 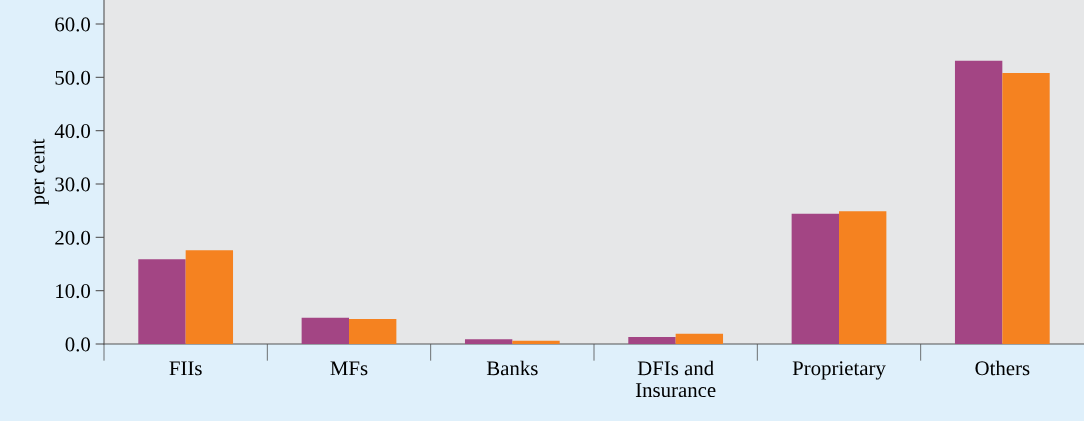 What do you see at coordinates (675, 379) in the screenshot?
I see `x-tick-label: DFIs and Insurance` at bounding box center [675, 379].